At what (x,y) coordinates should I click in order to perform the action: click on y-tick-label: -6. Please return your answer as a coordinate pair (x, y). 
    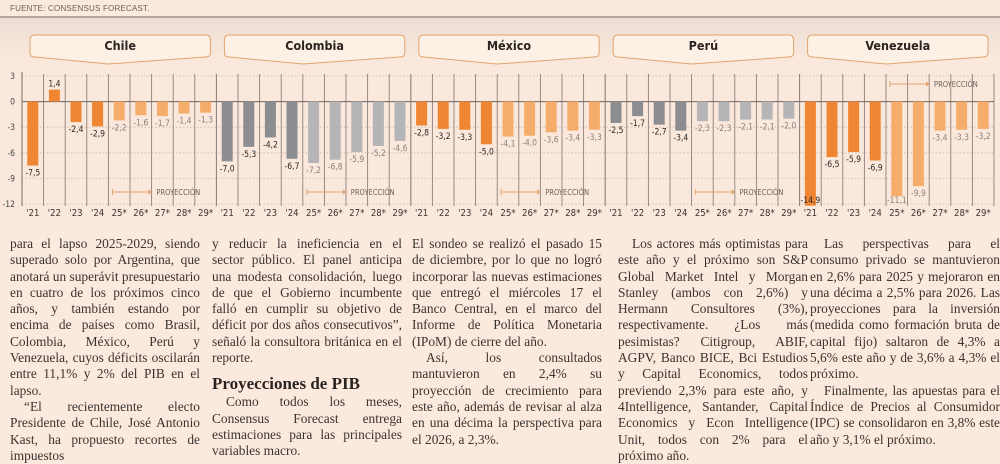
    Looking at the image, I should click on (11, 154).